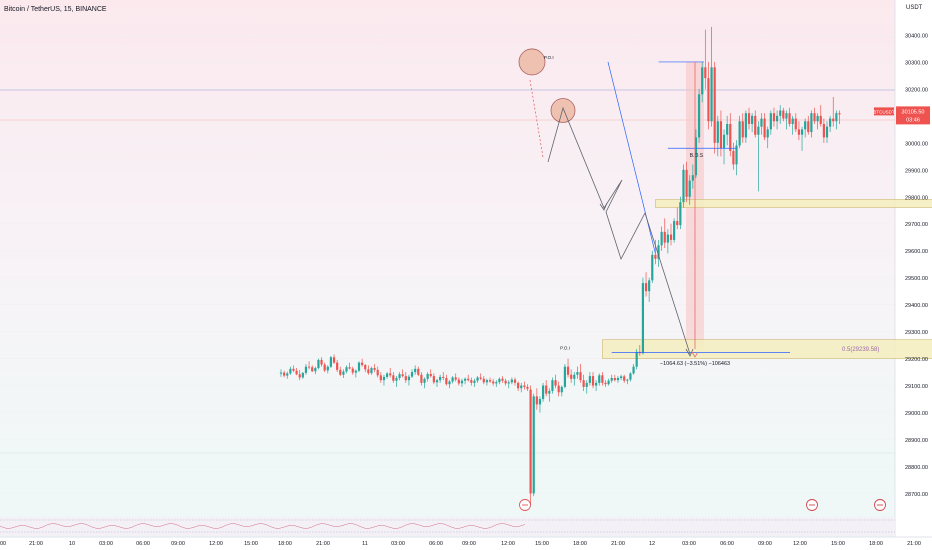 Image resolution: width=932 pixels, height=550 pixels. Describe the element at coordinates (913, 115) in the screenshot. I see `price-badge` at that location.